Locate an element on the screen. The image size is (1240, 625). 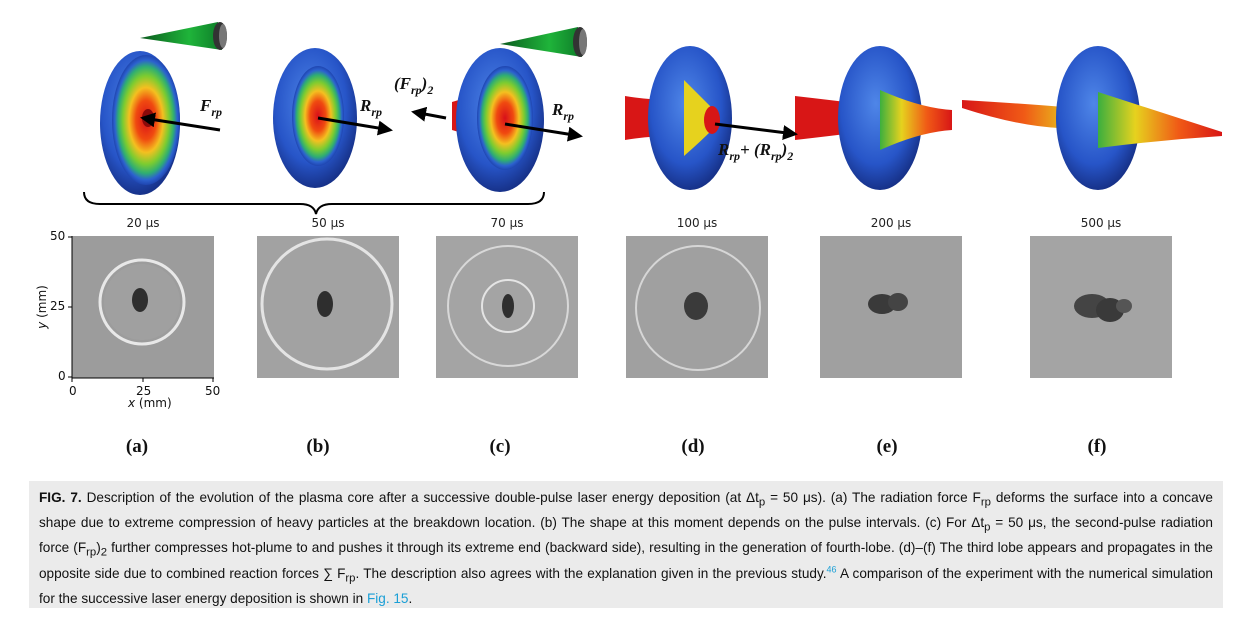
plasma-torus-c is located at coordinates (498, 120).